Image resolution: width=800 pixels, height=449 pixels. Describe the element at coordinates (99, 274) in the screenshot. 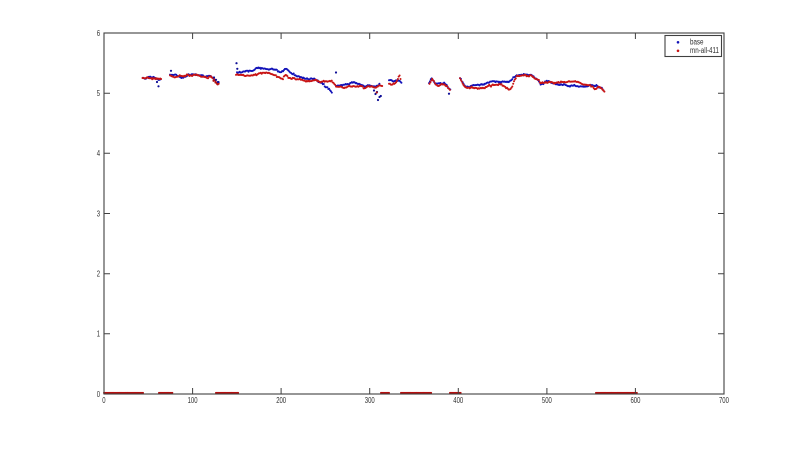

I see `svg-text: 2` at that location.